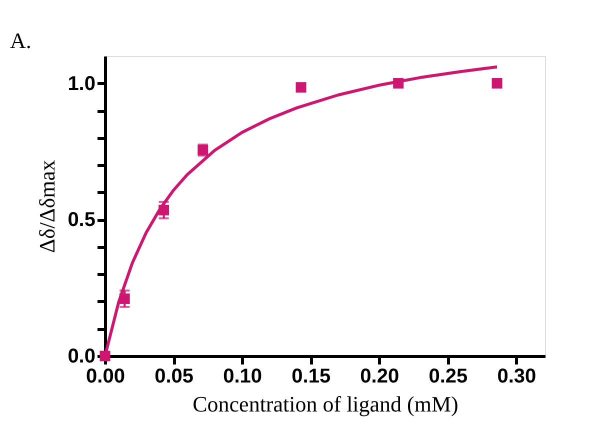 The height and width of the screenshot is (445, 609). I want to click on x-tick-label: 0.20, so click(380, 377).